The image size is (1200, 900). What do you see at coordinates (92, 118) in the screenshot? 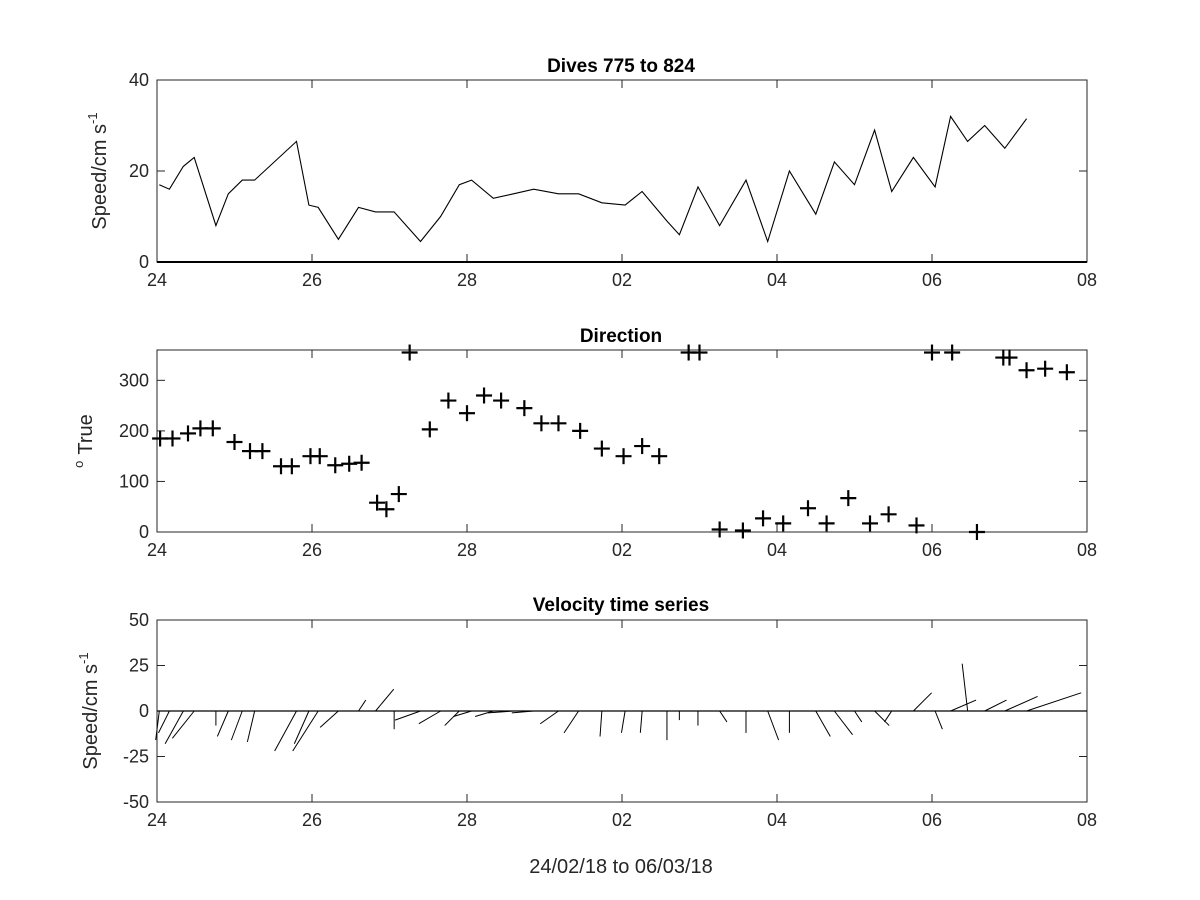
I see `speed-ylabel-sup: -1` at bounding box center [92, 118].